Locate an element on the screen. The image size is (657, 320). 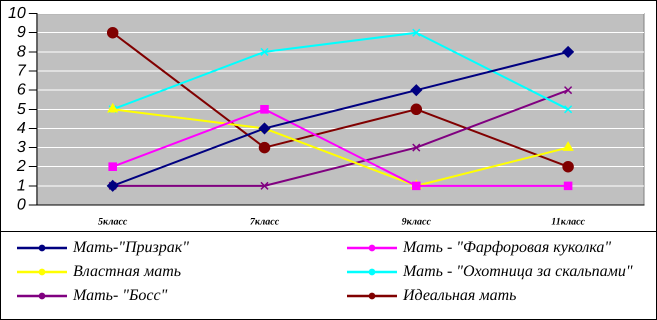
y-tick-label: 0 is located at coordinates (21, 205).